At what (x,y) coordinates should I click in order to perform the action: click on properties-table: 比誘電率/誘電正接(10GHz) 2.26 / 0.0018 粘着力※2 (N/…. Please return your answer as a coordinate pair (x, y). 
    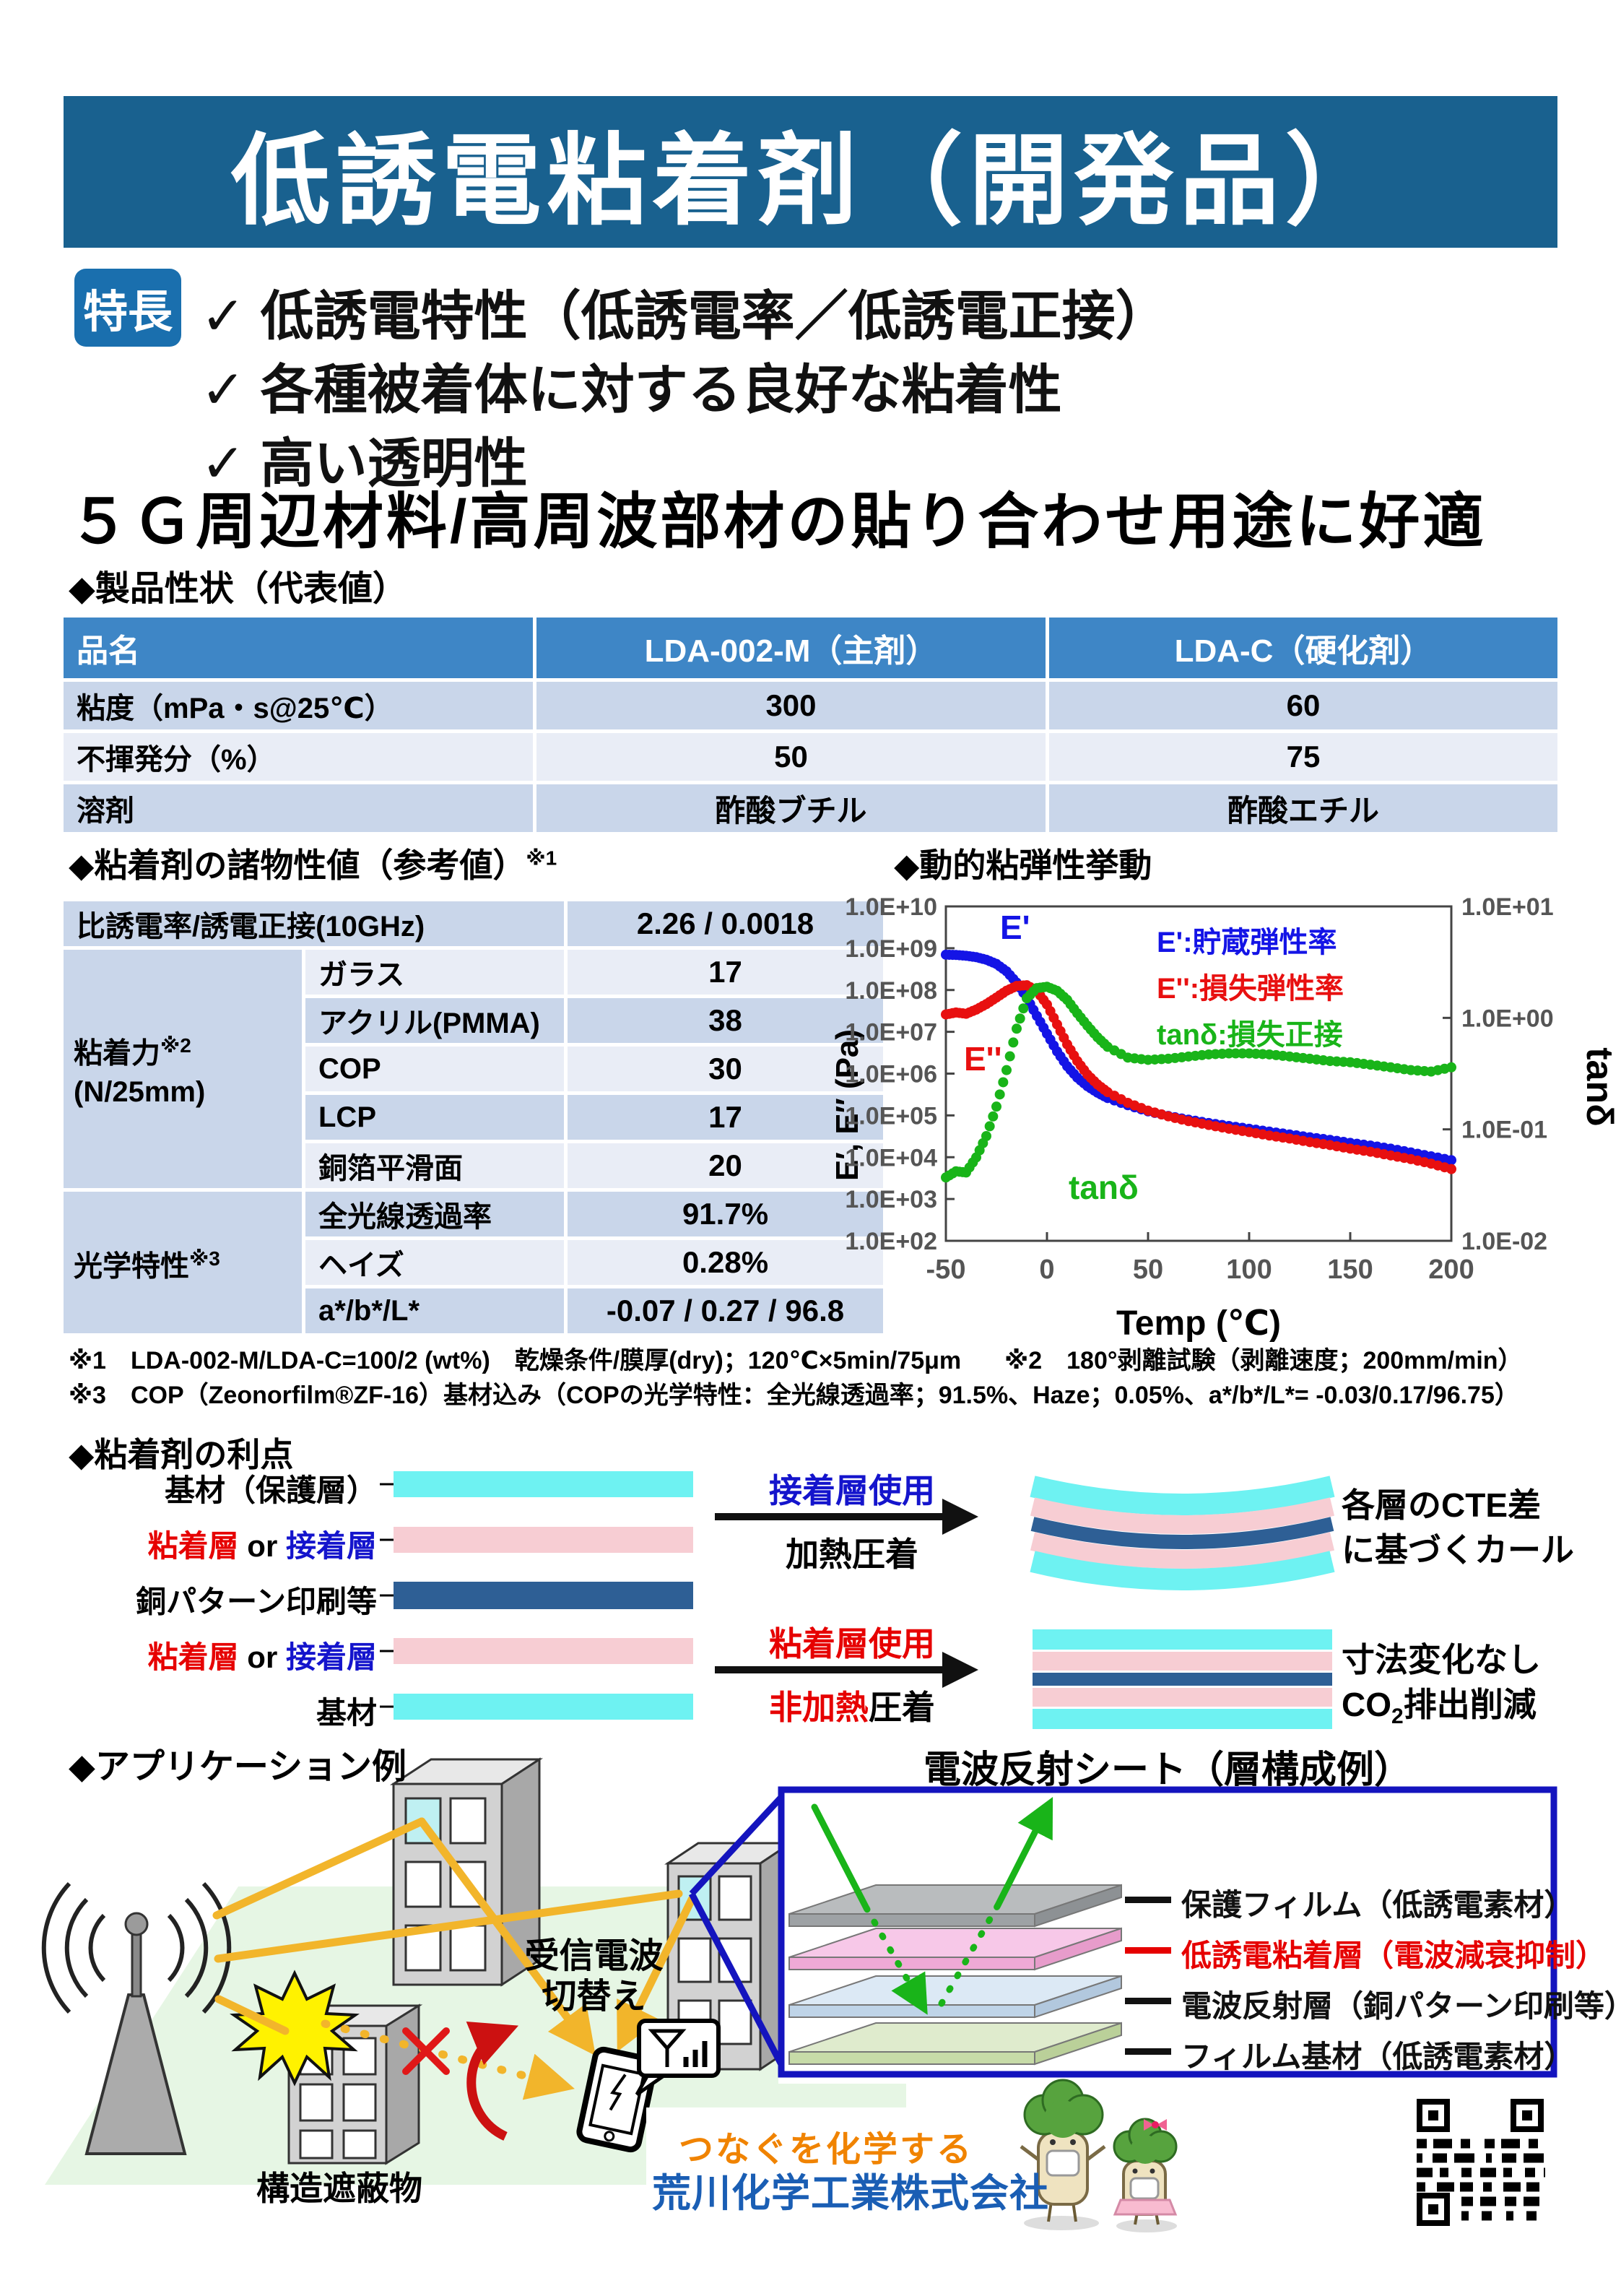
    Looking at the image, I should click on (473, 1117).